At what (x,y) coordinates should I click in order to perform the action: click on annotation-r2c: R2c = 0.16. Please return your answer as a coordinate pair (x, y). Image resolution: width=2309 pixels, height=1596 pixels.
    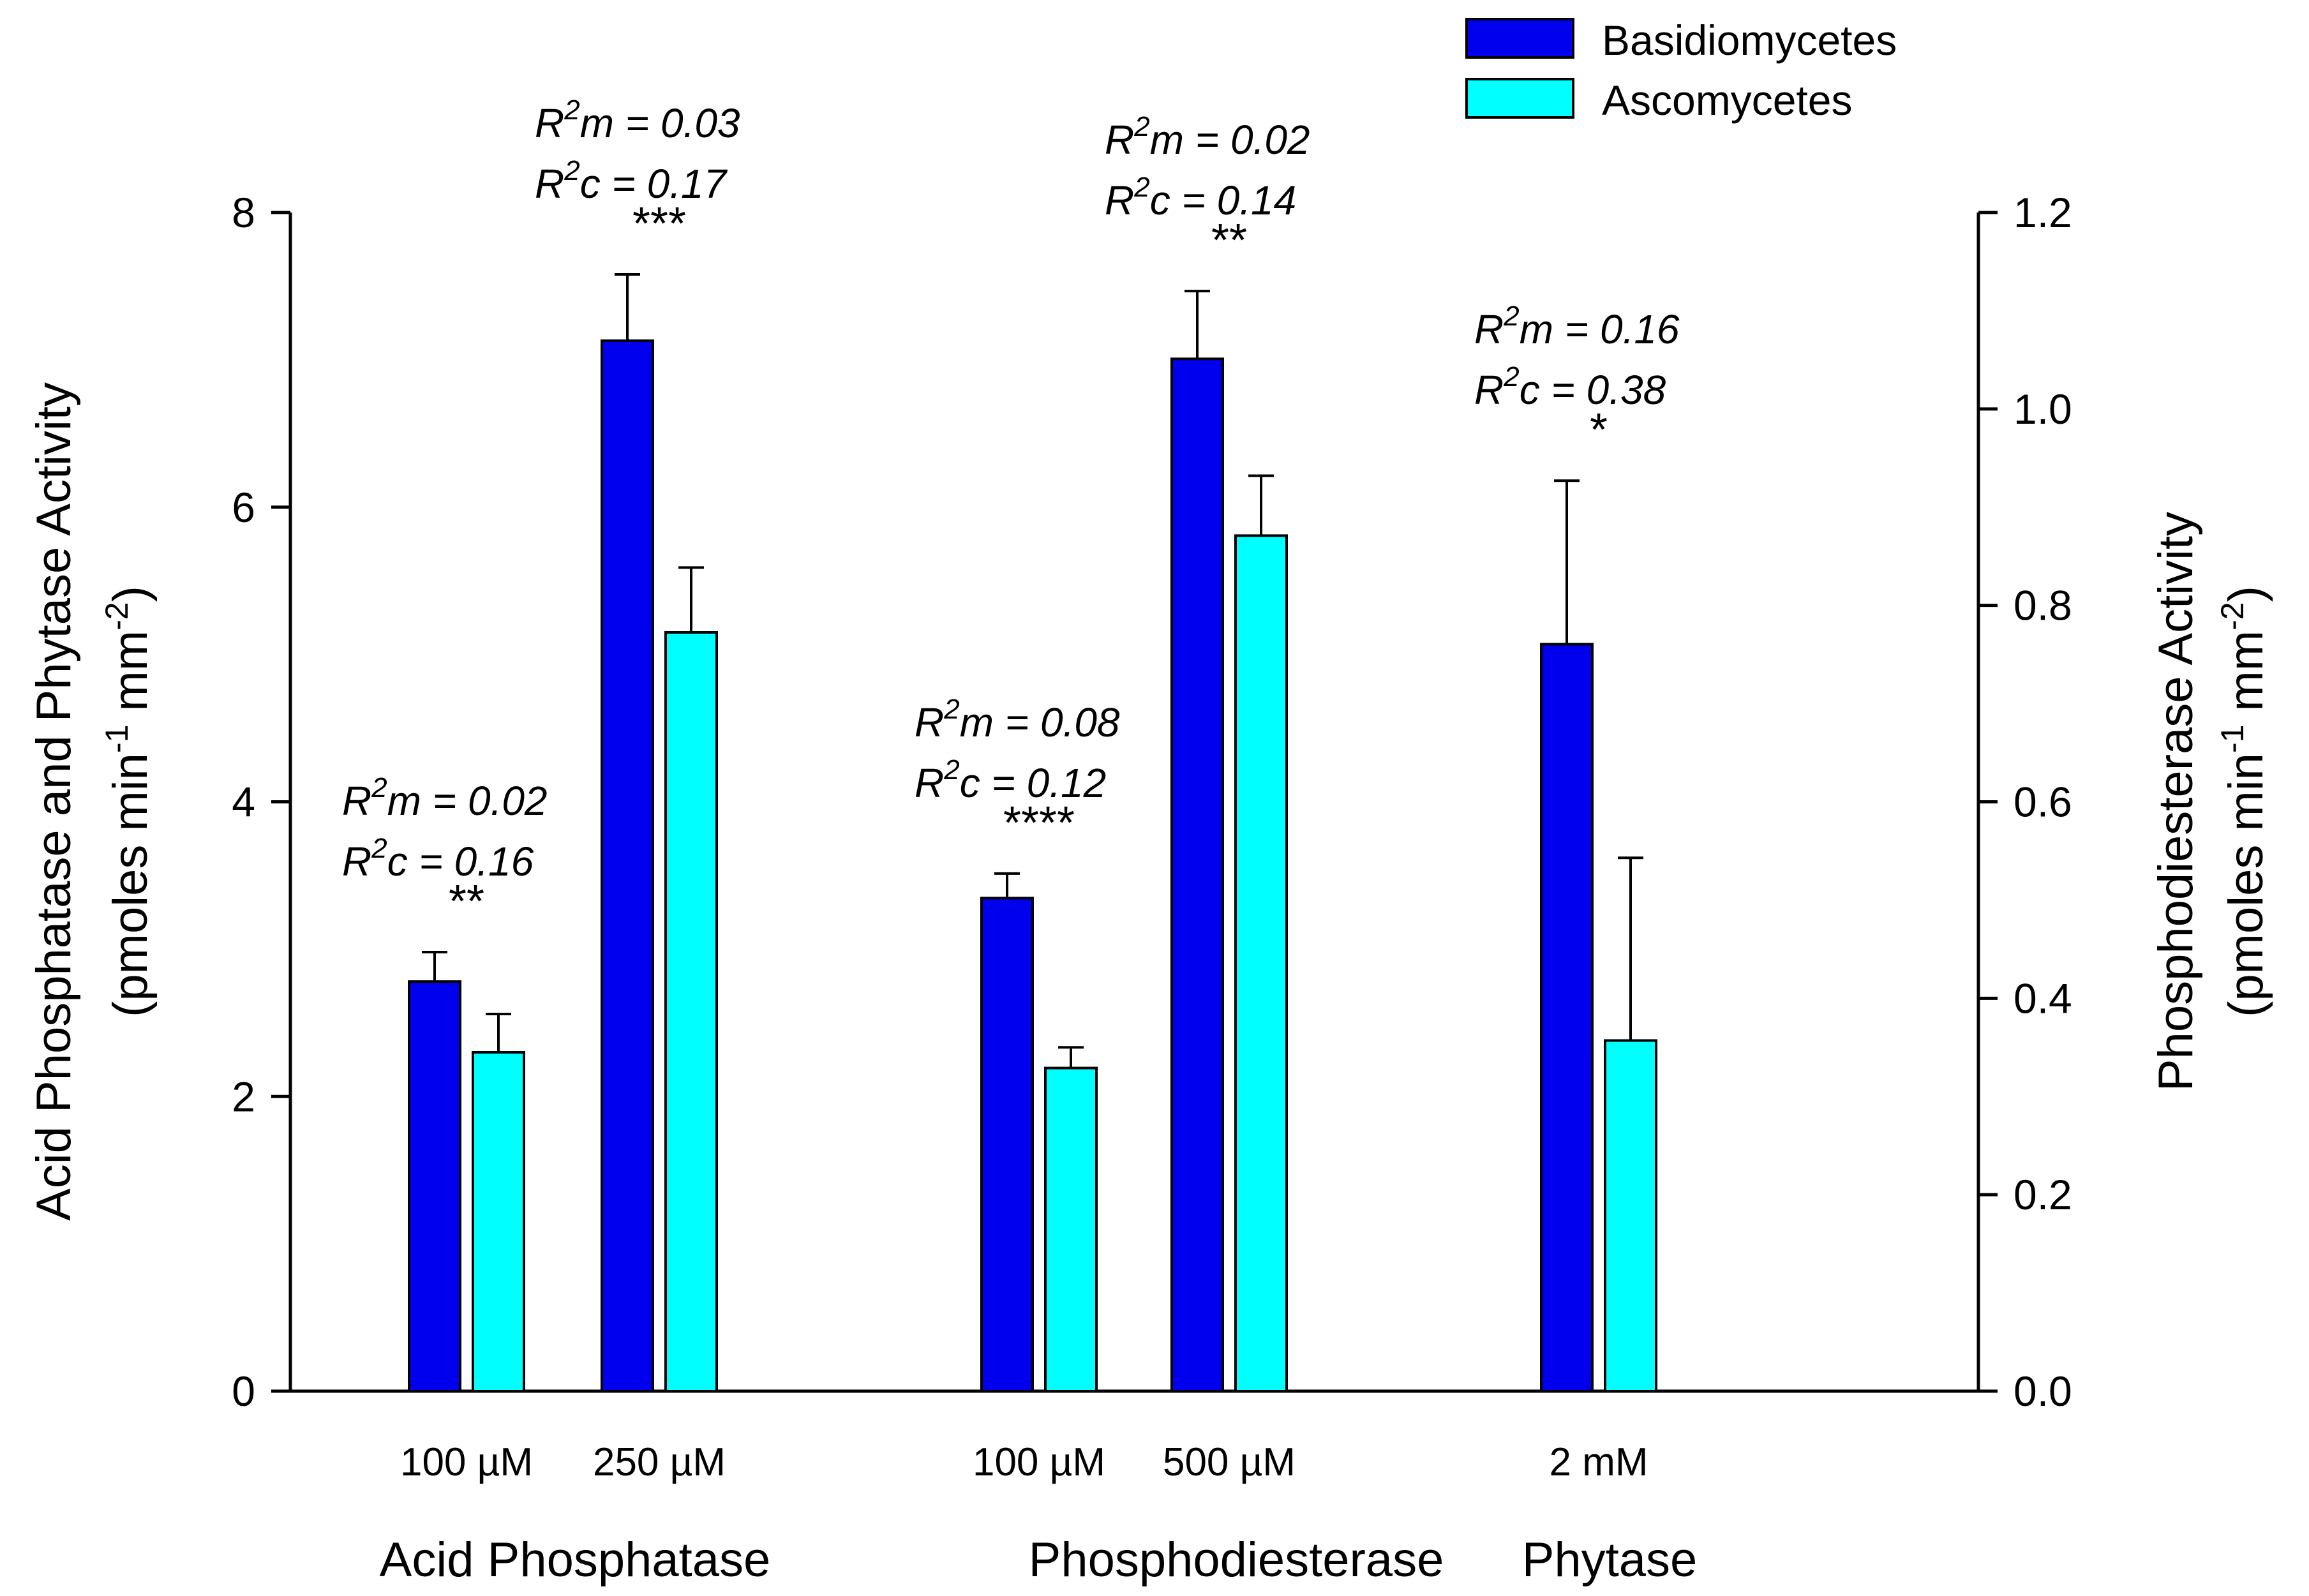
    Looking at the image, I should click on (438, 859).